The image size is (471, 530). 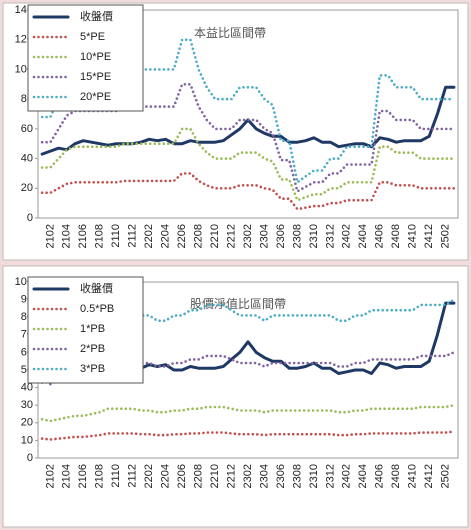 I want to click on y-tick-label: 10, so click(x=27, y=440).